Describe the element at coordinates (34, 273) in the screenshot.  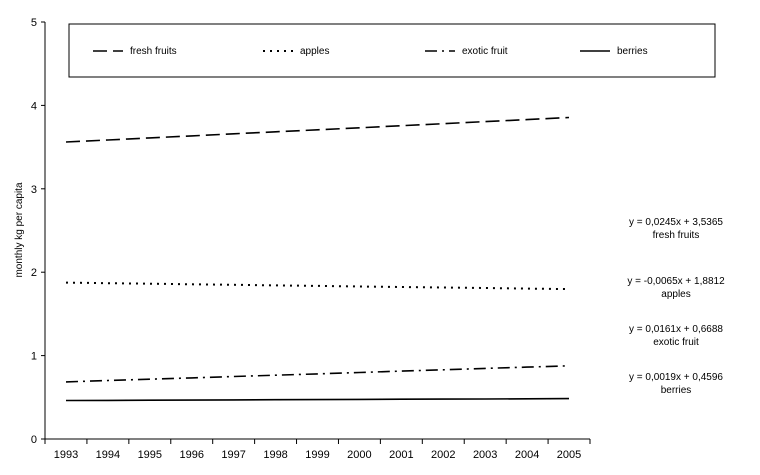
I see `y-tick-label: 2` at that location.